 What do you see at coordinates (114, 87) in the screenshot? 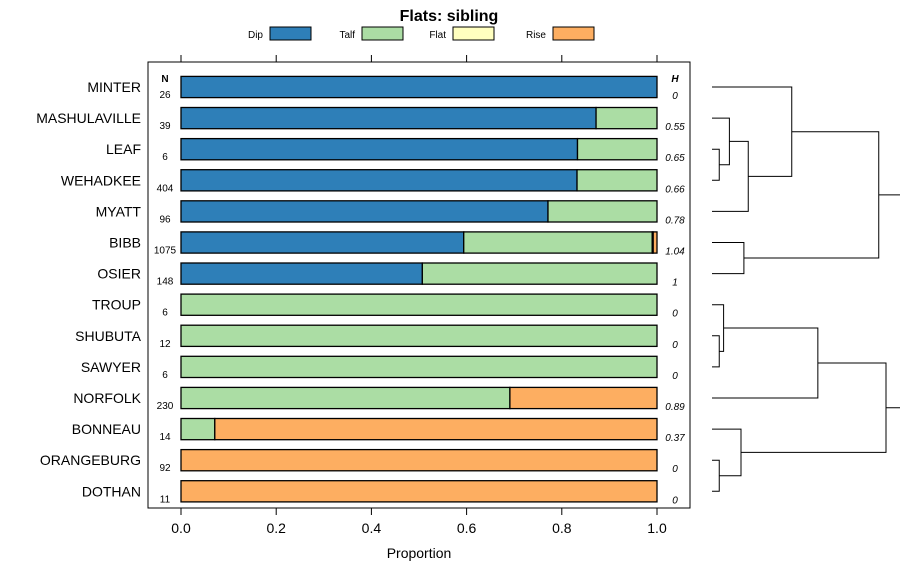
I see `category-label-minter: MINTER` at bounding box center [114, 87].